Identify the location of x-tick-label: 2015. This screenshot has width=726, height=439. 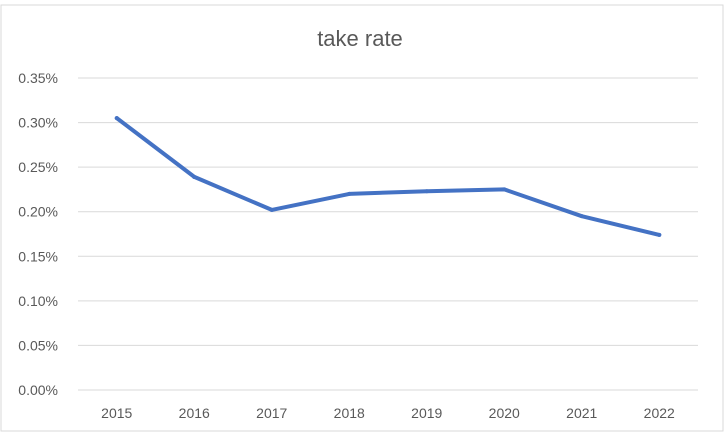
(116, 413).